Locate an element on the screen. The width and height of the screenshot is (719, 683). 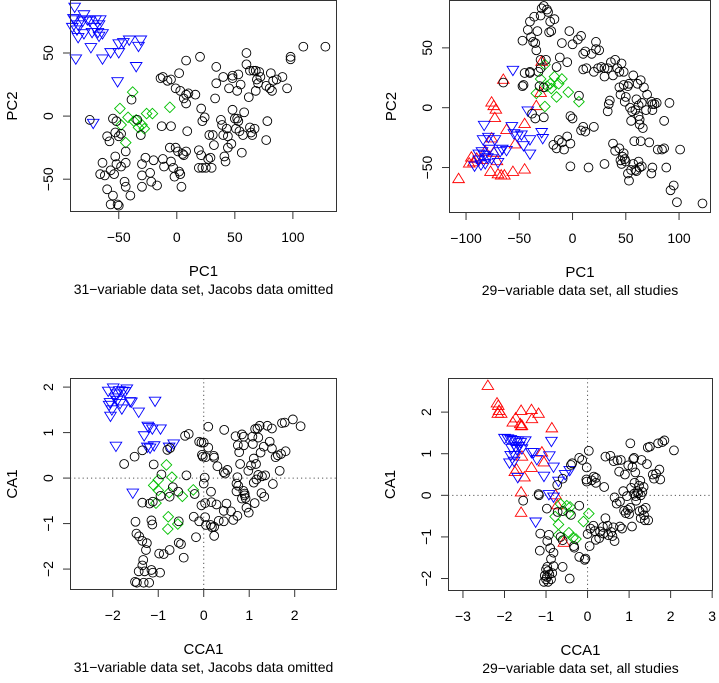
x-tick-label: −50 is located at coordinates (119, 237).